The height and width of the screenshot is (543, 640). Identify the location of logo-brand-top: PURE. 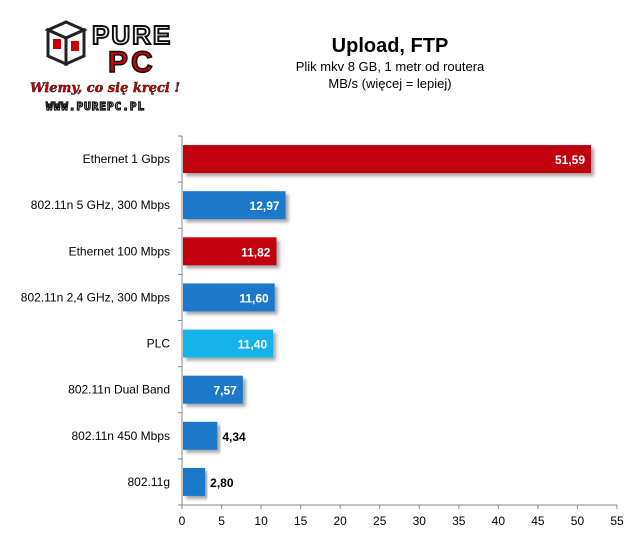
(132, 35).